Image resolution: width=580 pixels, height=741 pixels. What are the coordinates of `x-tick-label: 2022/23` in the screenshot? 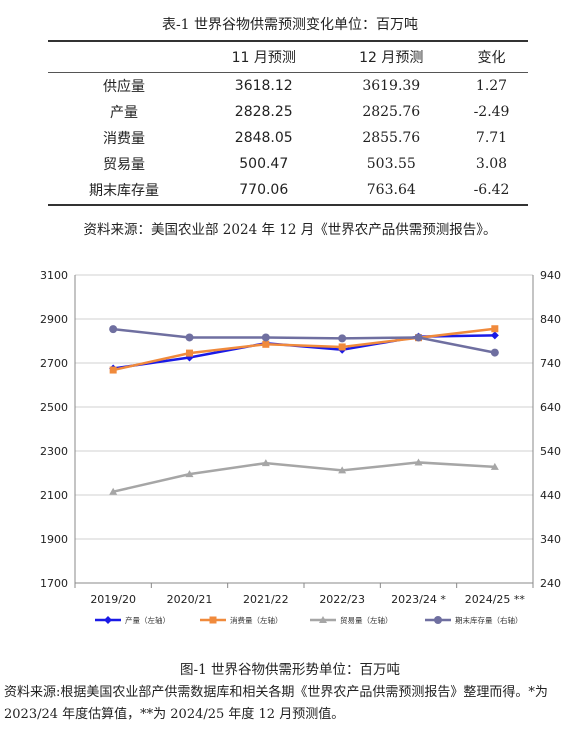 It's located at (342, 599).